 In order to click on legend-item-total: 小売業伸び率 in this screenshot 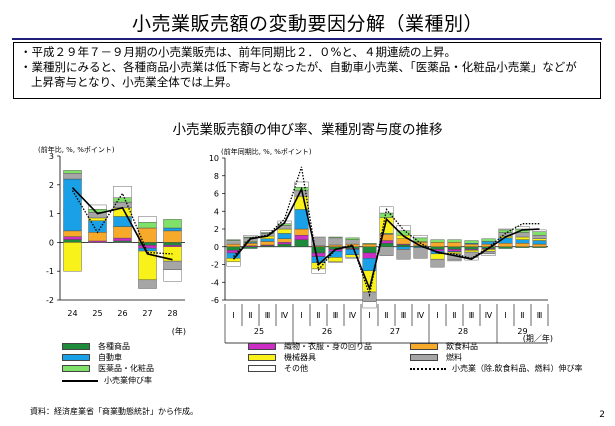, I will do `click(107, 380)`.